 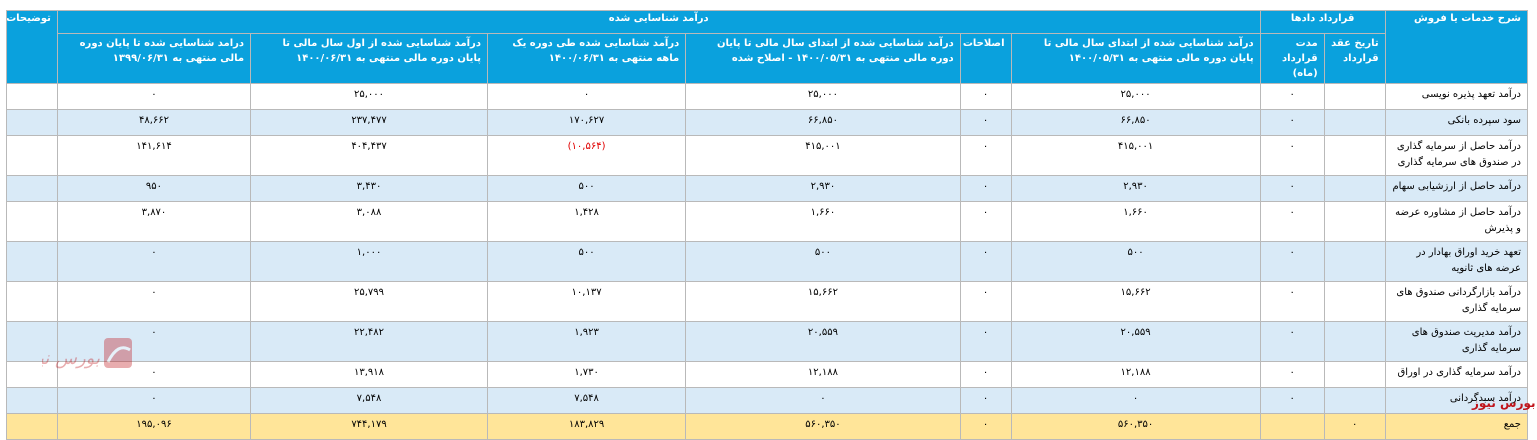 I want to click on header-recognized-revenue: درآمد شناسایی شده, so click(x=658, y=22).